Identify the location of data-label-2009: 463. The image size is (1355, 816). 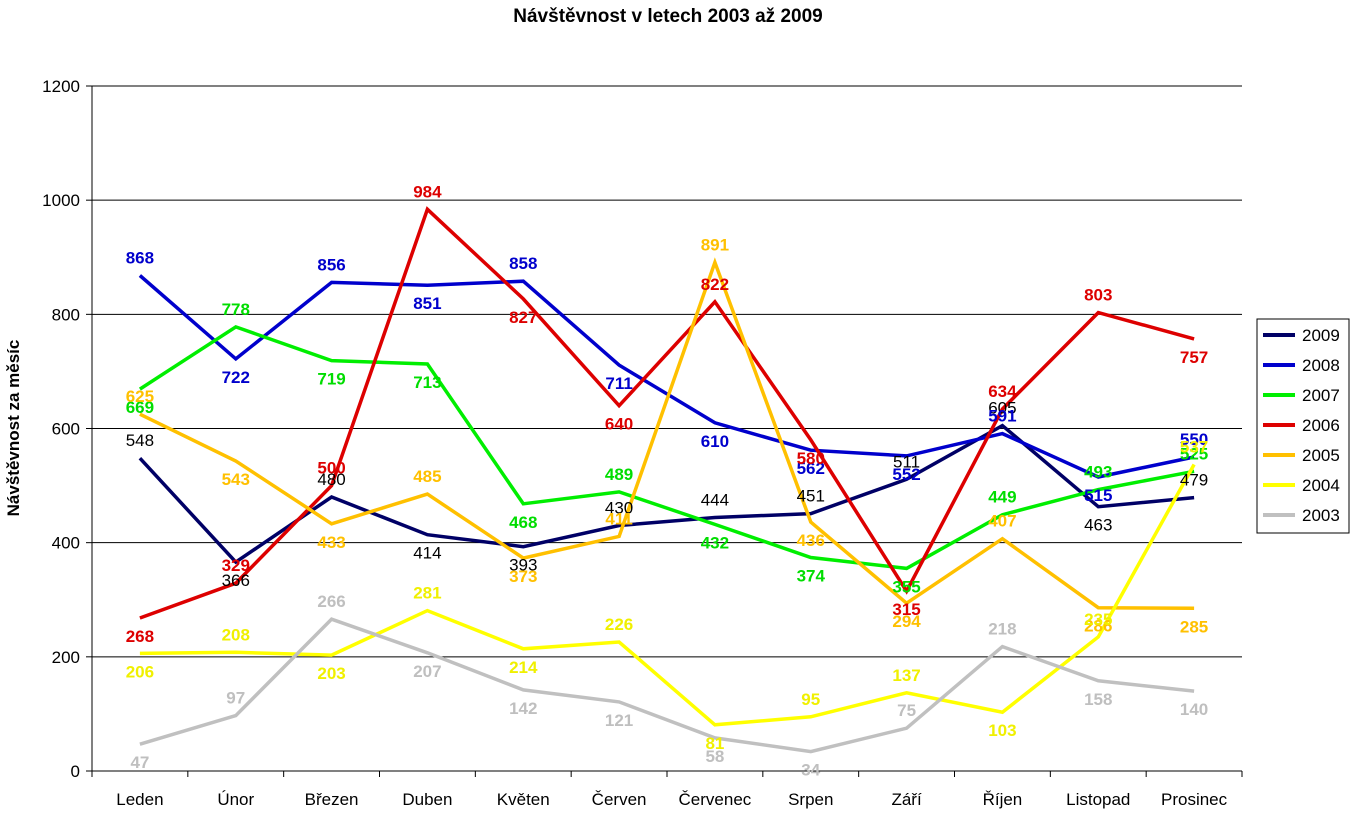
(1098, 525).